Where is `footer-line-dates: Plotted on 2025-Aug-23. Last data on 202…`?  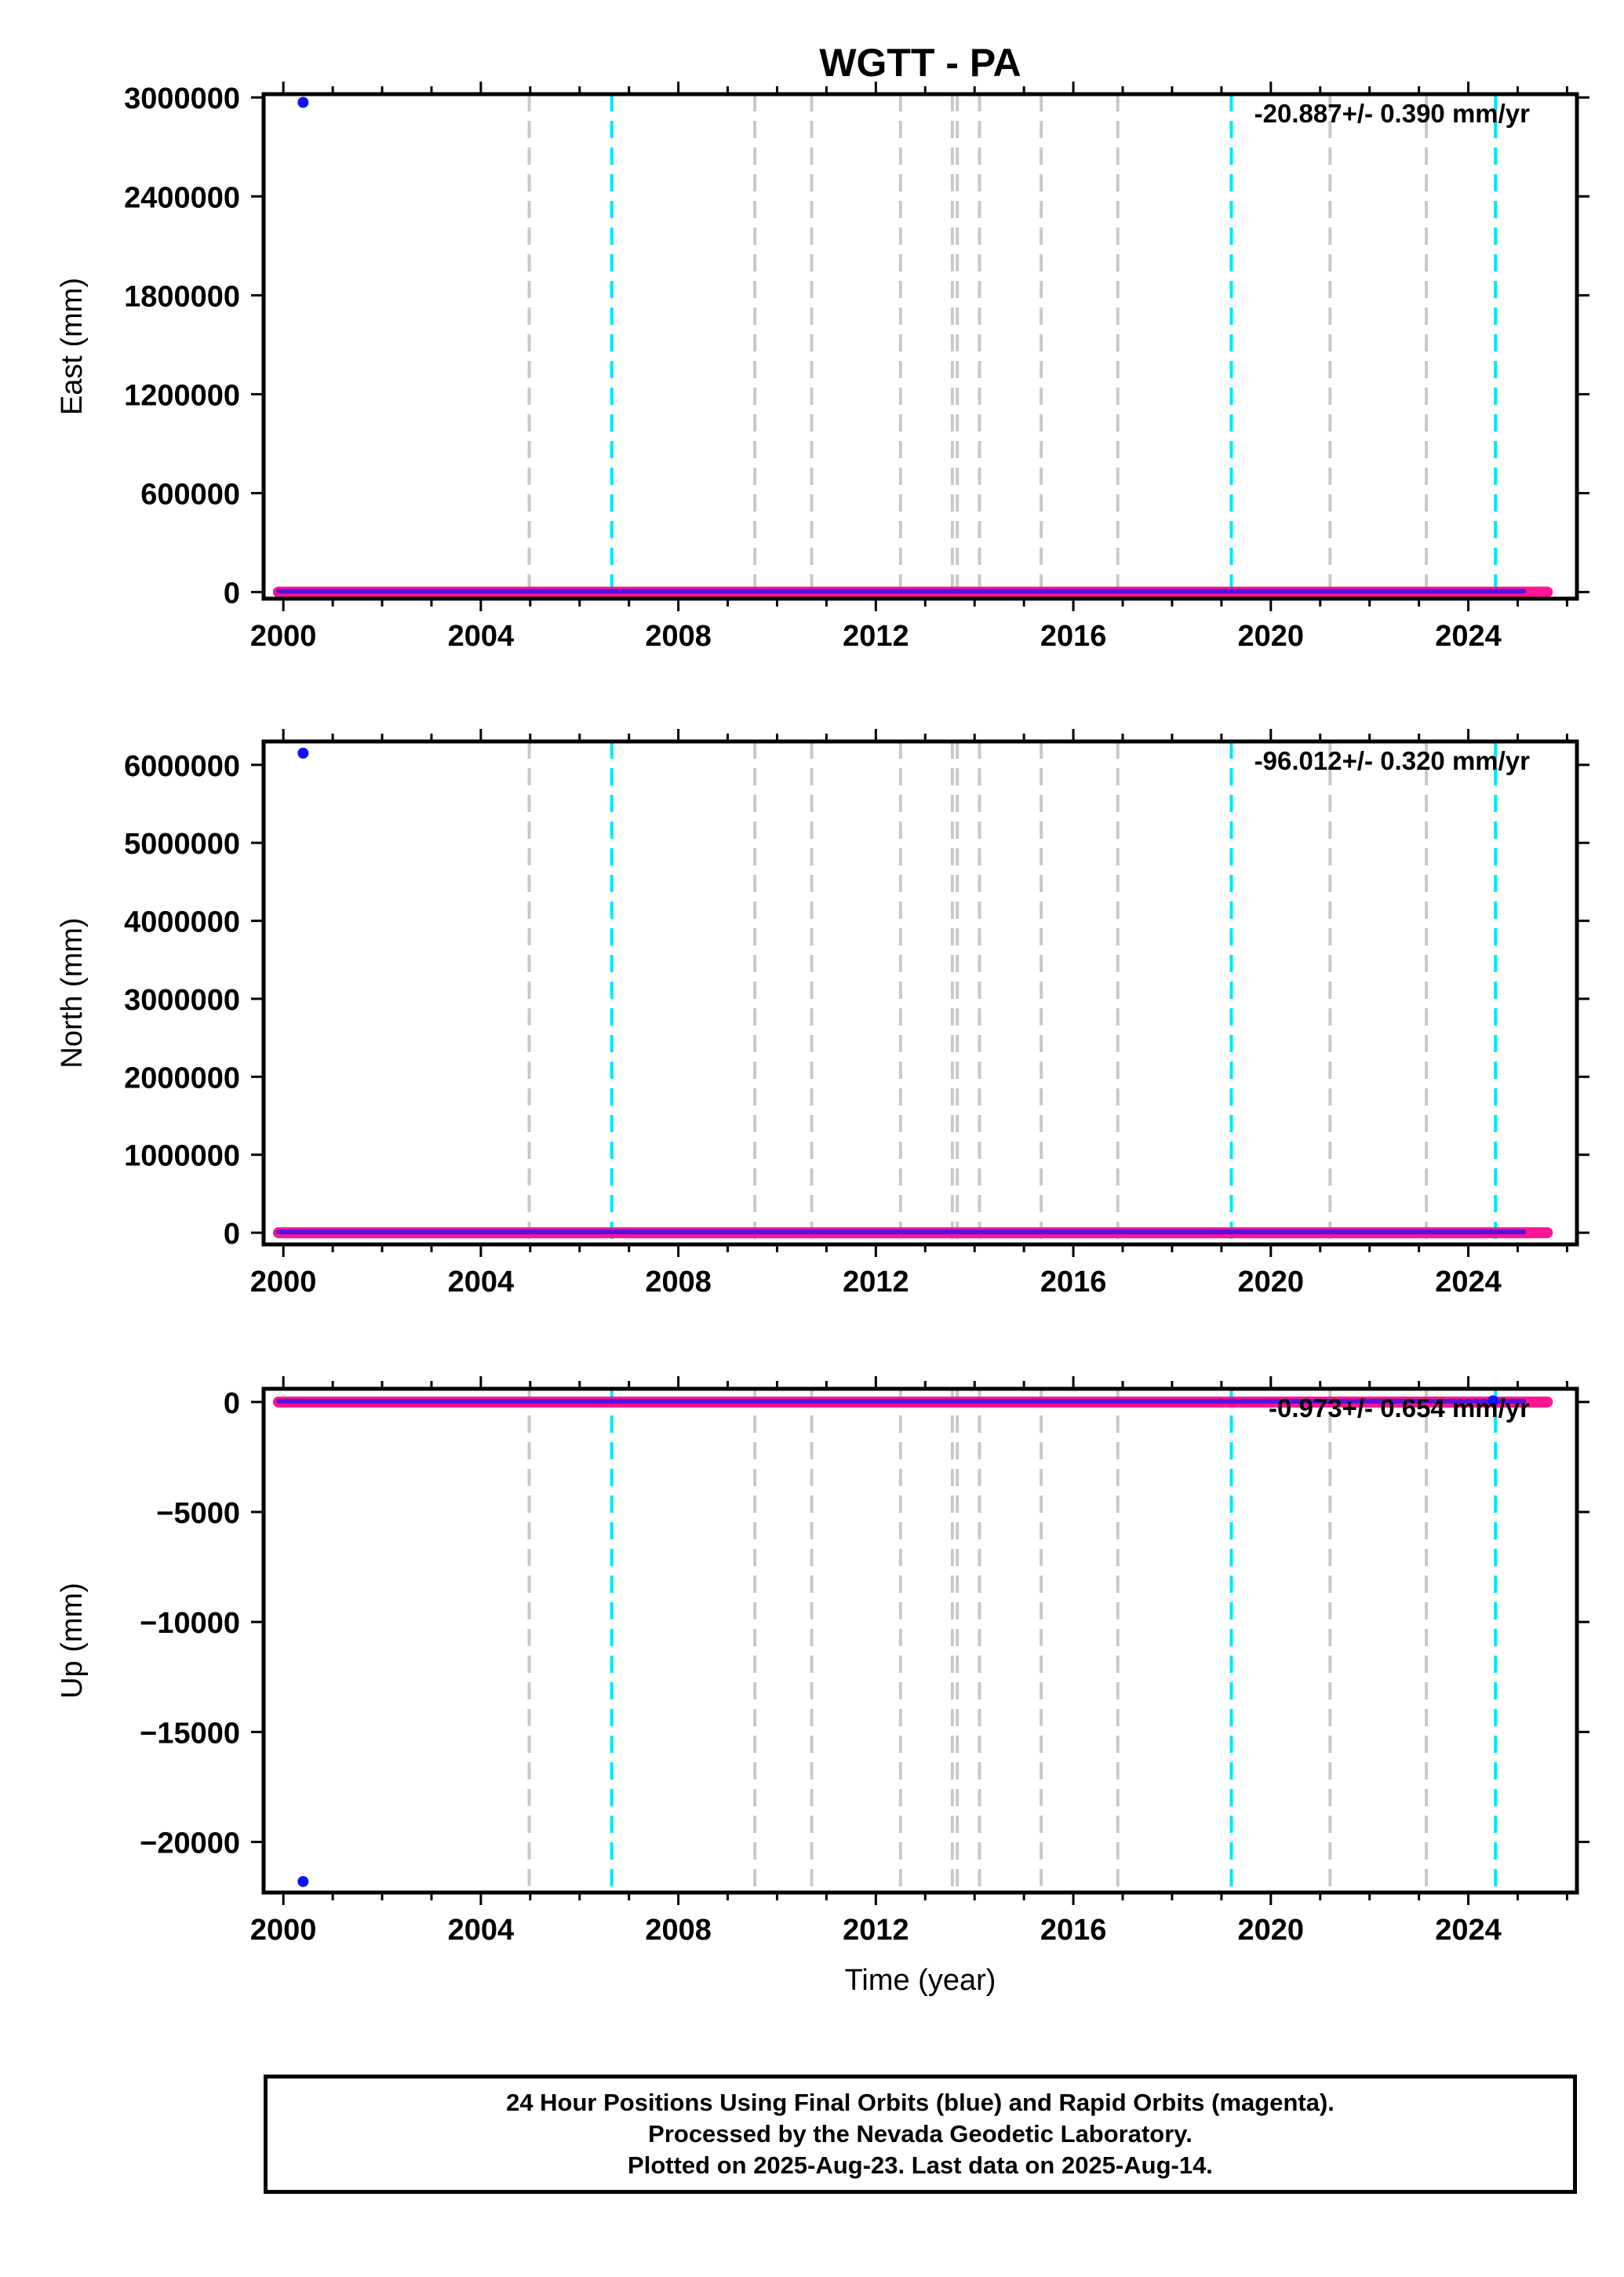
footer-line-dates: Plotted on 2025-Aug-23. Last data on 202… is located at coordinates (920, 2165).